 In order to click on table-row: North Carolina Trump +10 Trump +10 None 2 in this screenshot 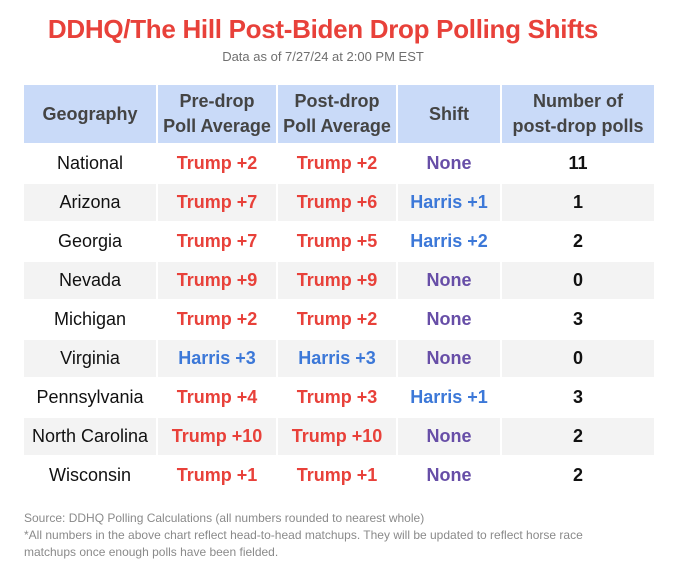, I will do `click(339, 436)`.